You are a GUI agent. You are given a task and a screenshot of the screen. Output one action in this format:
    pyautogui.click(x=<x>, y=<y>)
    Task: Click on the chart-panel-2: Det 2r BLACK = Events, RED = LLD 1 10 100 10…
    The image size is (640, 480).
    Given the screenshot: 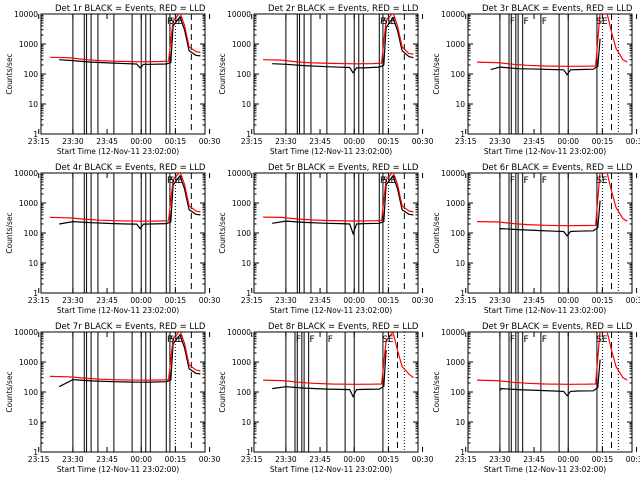 What is the action you would take?
    pyautogui.click(x=326, y=80)
    